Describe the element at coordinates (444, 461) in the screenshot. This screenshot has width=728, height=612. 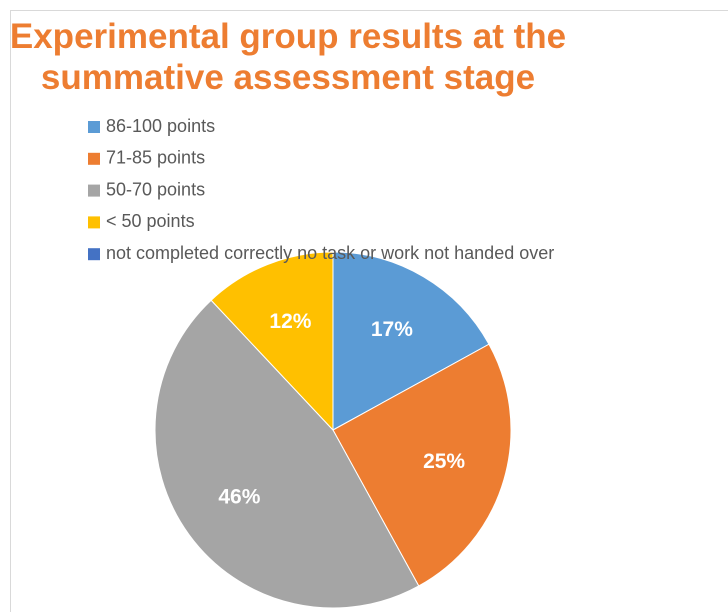
I see `data-label: 25%` at that location.